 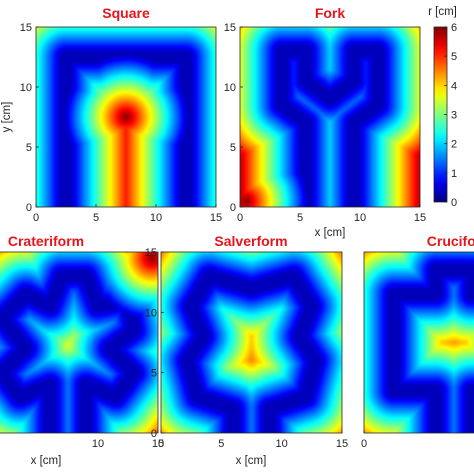 I want to click on colorbar: 0 1 2 3 4 5 6 r [cm], so click(x=442, y=107).